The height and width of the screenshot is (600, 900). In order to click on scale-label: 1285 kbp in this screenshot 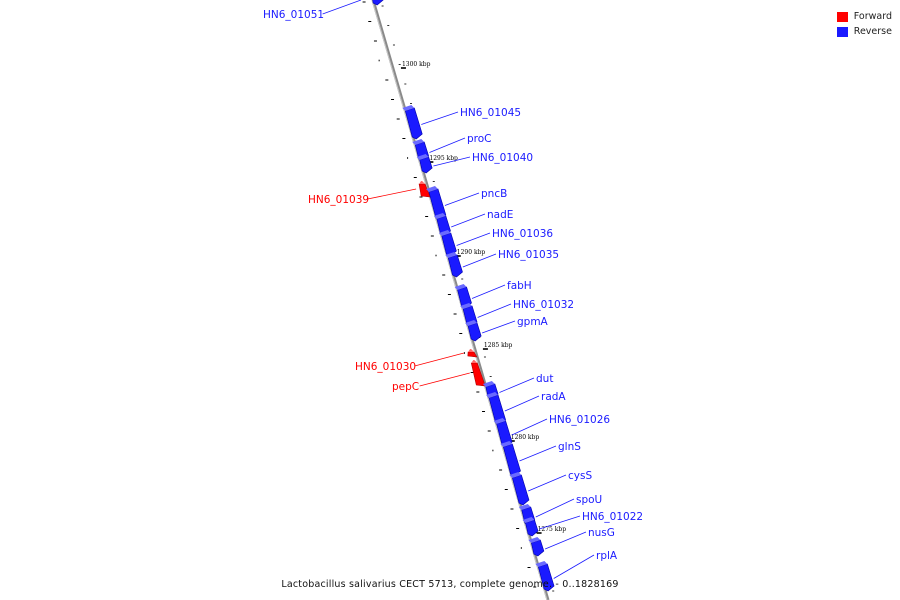, I will do `click(498, 345)`.